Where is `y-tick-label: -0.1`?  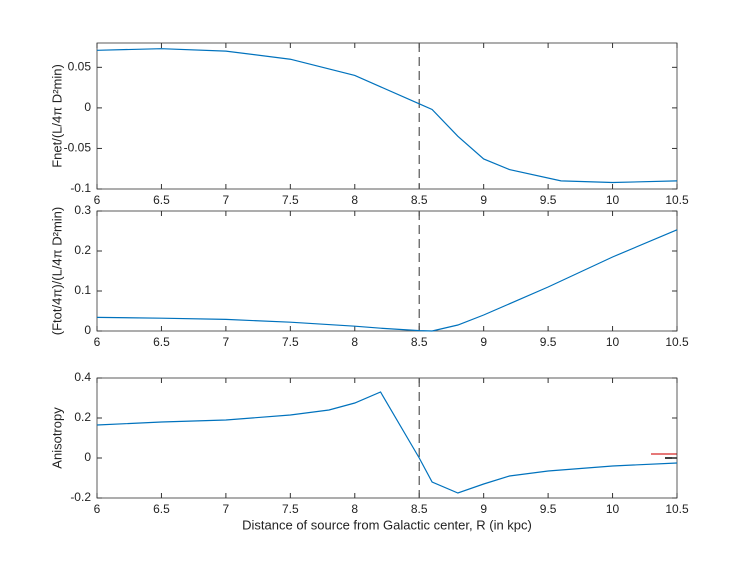 y-tick-label: -0.1 is located at coordinates (80, 188).